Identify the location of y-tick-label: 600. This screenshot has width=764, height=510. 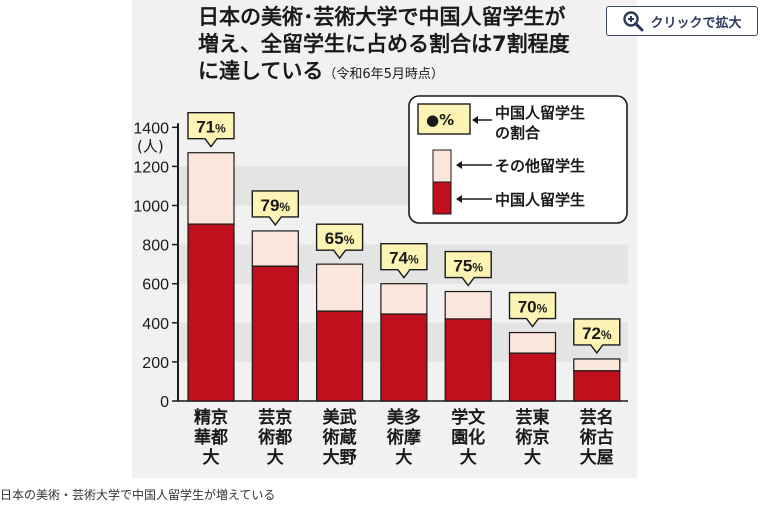
(155, 285).